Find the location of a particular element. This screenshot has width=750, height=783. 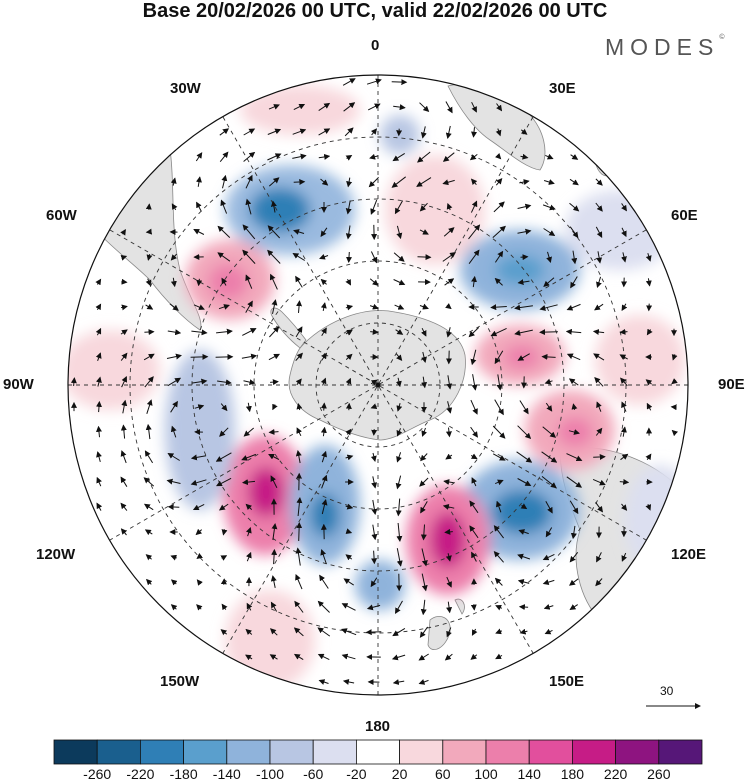

colorbar-tick-label: 100 is located at coordinates (486, 774).